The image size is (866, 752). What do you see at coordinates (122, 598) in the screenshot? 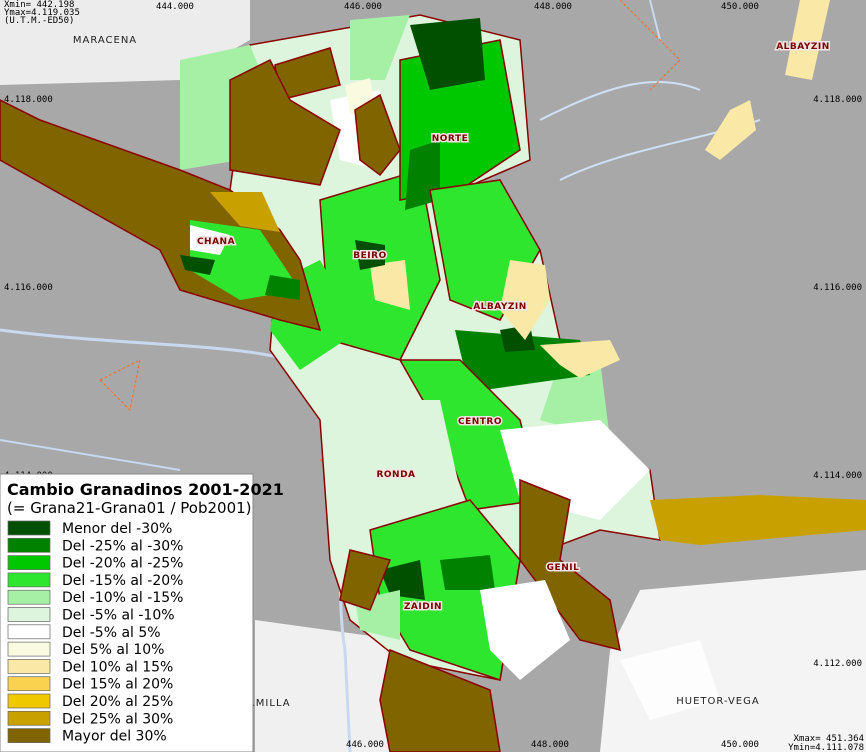
I see `legend-label: Del -10% al -15%` at bounding box center [122, 598].